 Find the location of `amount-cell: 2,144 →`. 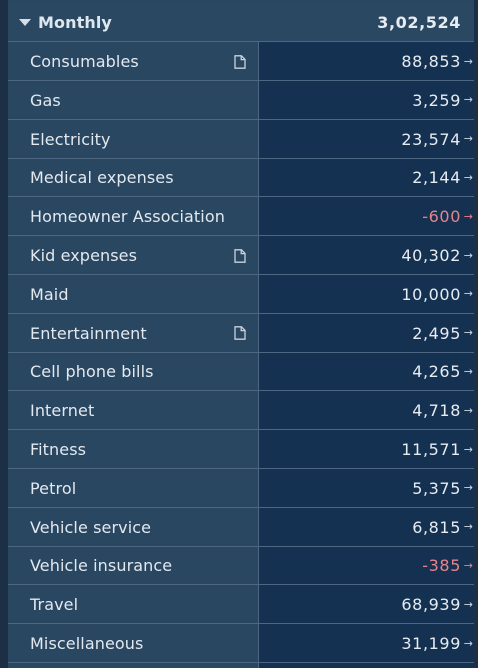

amount-cell: 2,144 → is located at coordinates (366, 177).